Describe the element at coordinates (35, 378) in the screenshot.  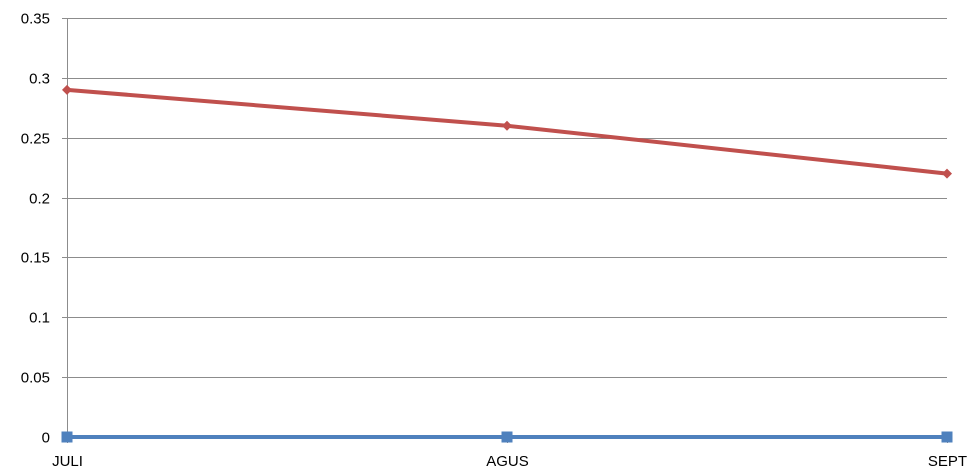
I see `y-tick-label: 0.05` at that location.